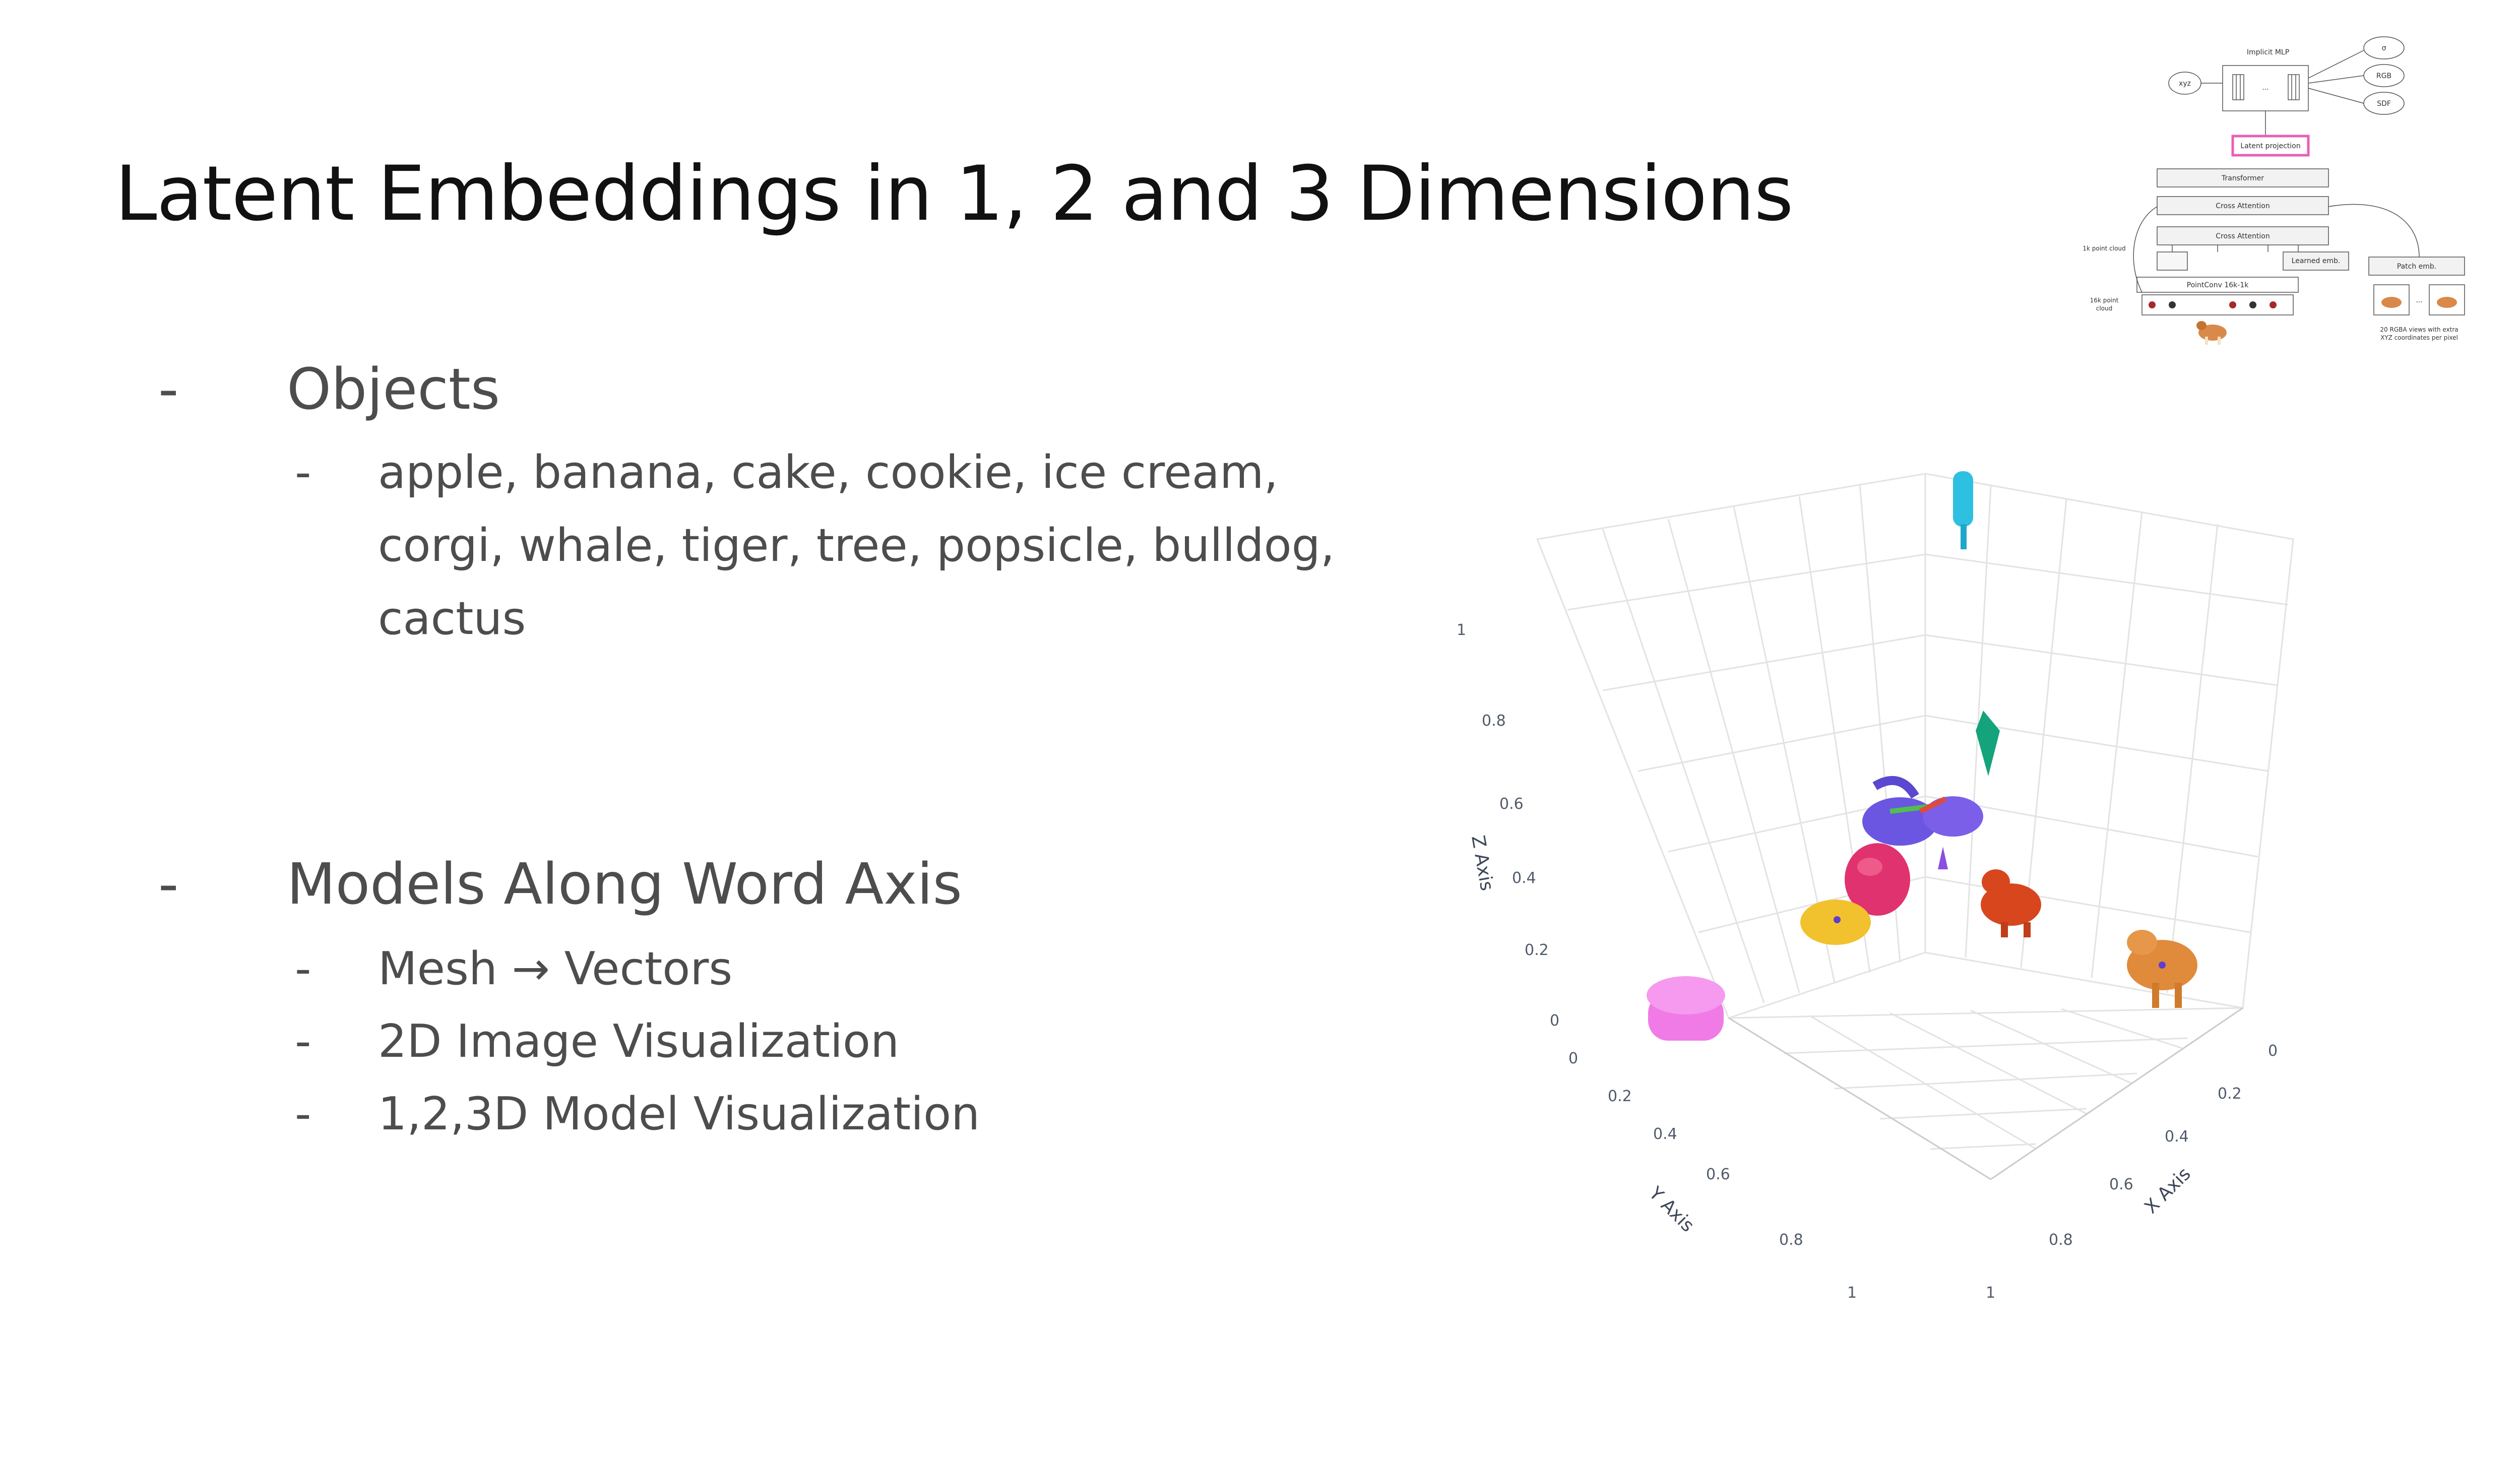 The width and height of the screenshot is (2520, 1463). Describe the element at coordinates (1835, 922) in the screenshot. I see `cookie-model` at that location.